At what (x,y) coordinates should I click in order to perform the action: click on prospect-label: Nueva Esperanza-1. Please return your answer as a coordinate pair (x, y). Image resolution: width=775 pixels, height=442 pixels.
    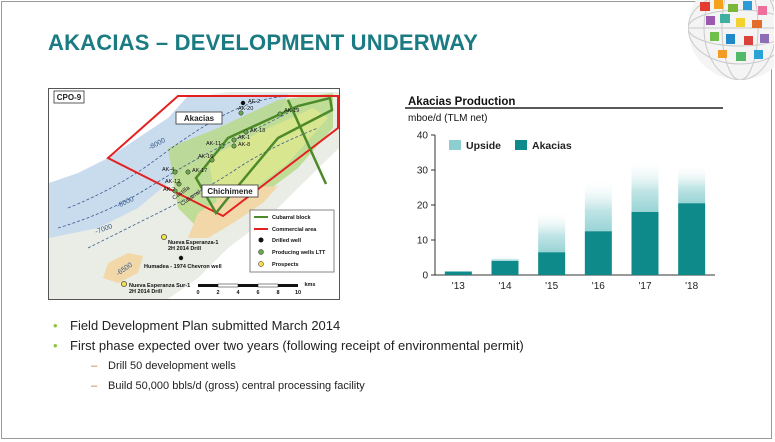
    Looking at the image, I should click on (193, 243).